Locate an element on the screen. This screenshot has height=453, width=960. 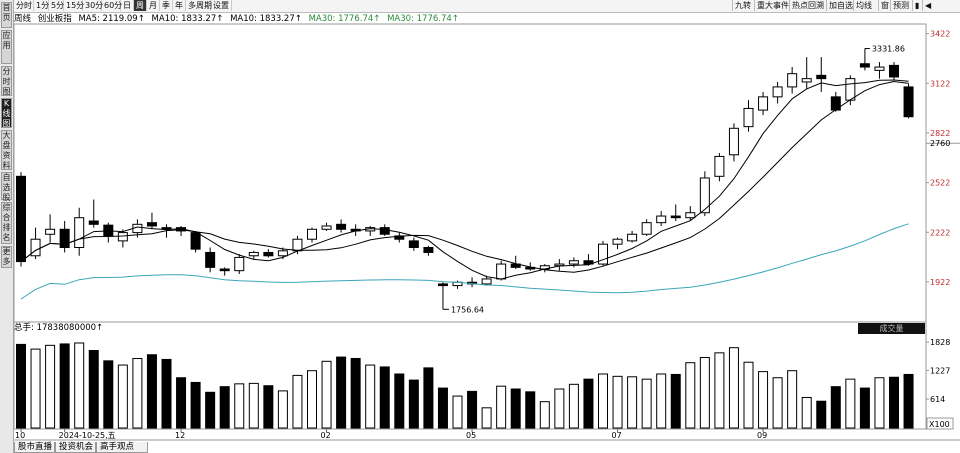
tool-button-2: 热点回溯 is located at coordinates (807, 5).